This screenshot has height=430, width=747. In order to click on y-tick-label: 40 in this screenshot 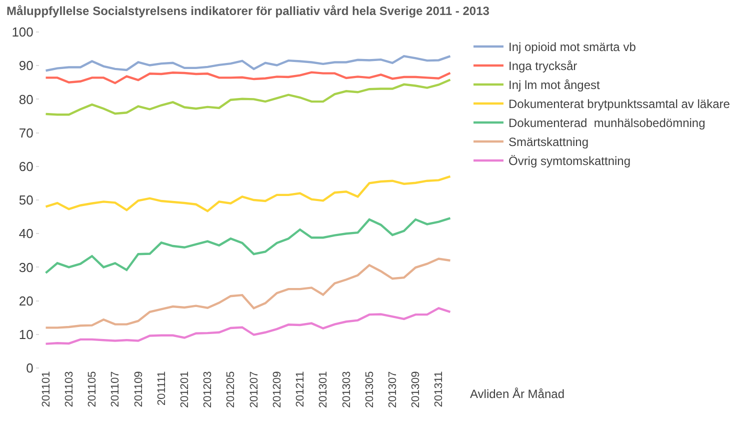, I will do `click(26, 234)`.